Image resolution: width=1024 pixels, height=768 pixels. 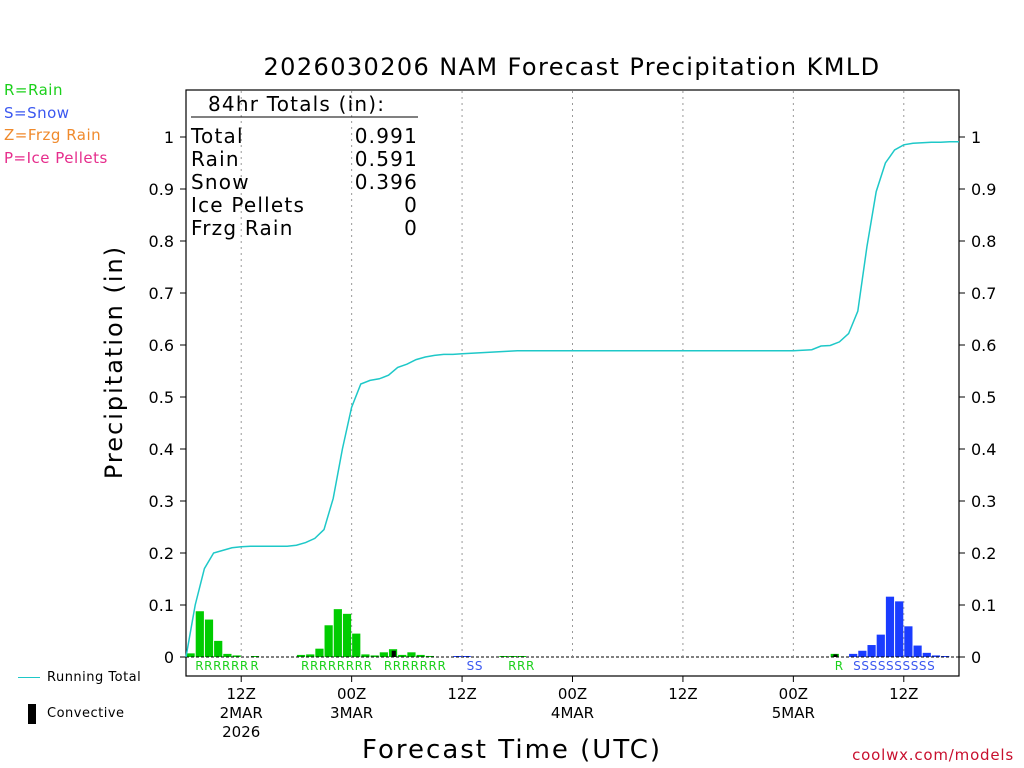 I want to click on y-tick-label-left: 0.8, so click(x=161, y=241).